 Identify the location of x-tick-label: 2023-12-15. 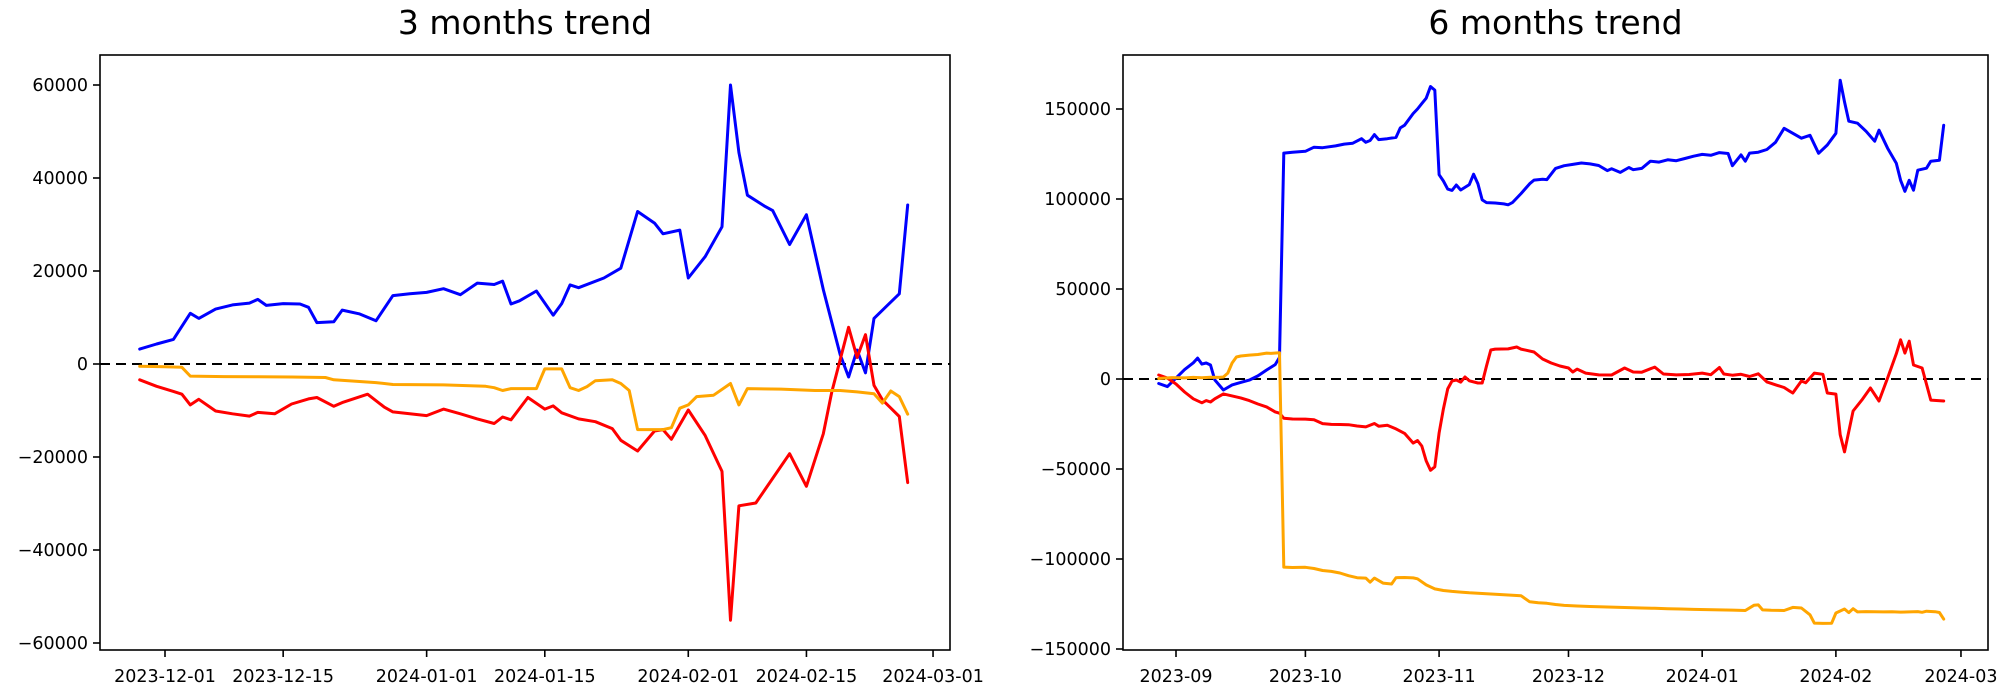
(283, 677).